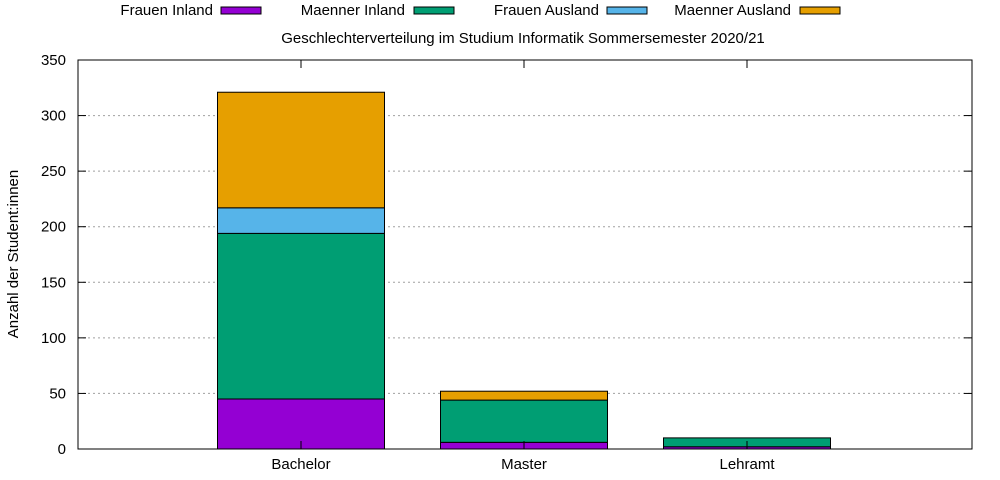 Image resolution: width=1000 pixels, height=480 pixels. I want to click on y-tick-label: 150, so click(53, 282).